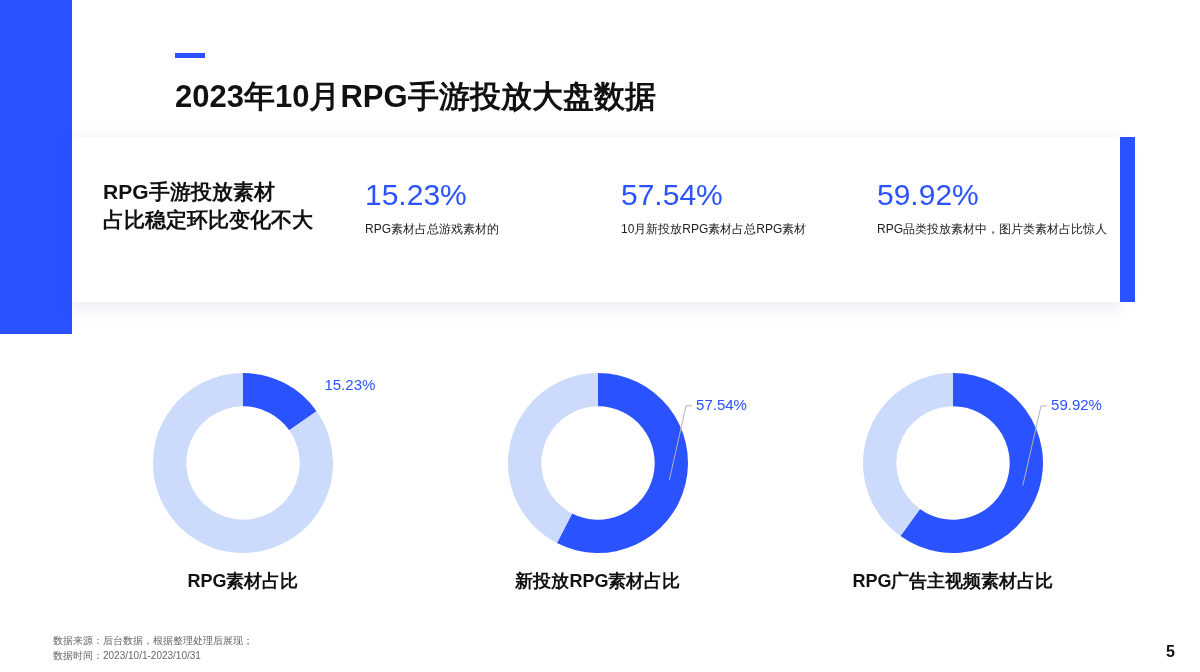 This screenshot has height=672, width=1200. What do you see at coordinates (721, 404) in the screenshot?
I see `data-label: 57.54%` at bounding box center [721, 404].